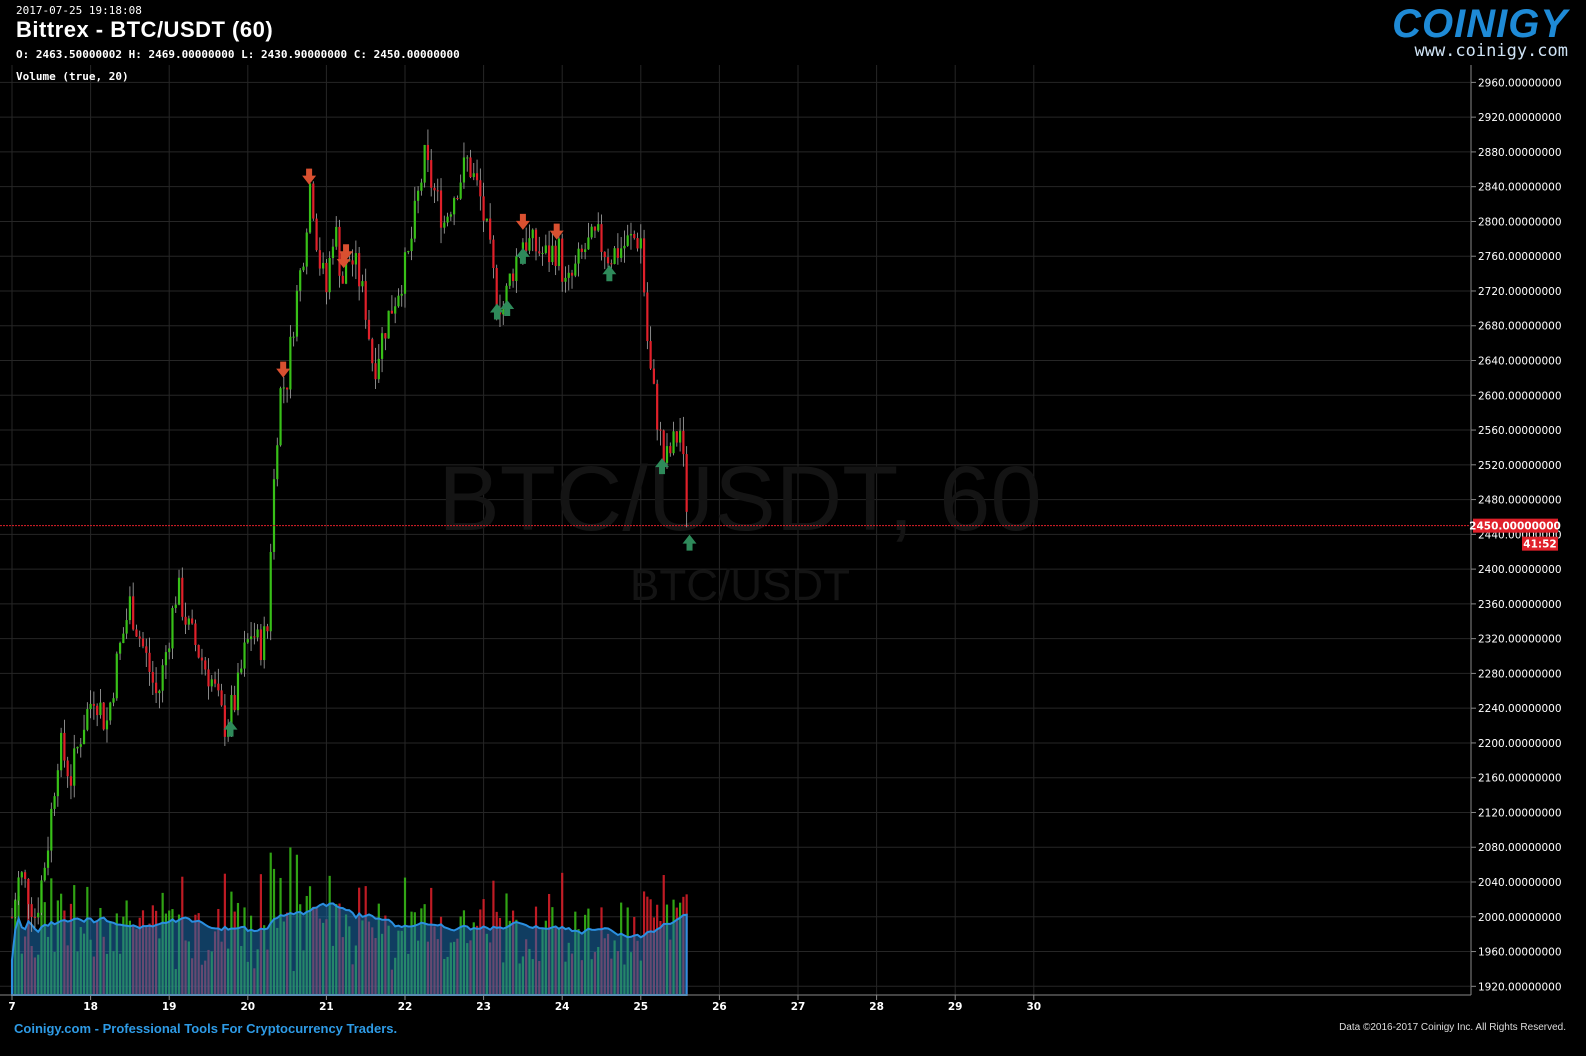  What do you see at coordinates (522, 221) in the screenshot?
I see `sell-signal-arrow` at bounding box center [522, 221].